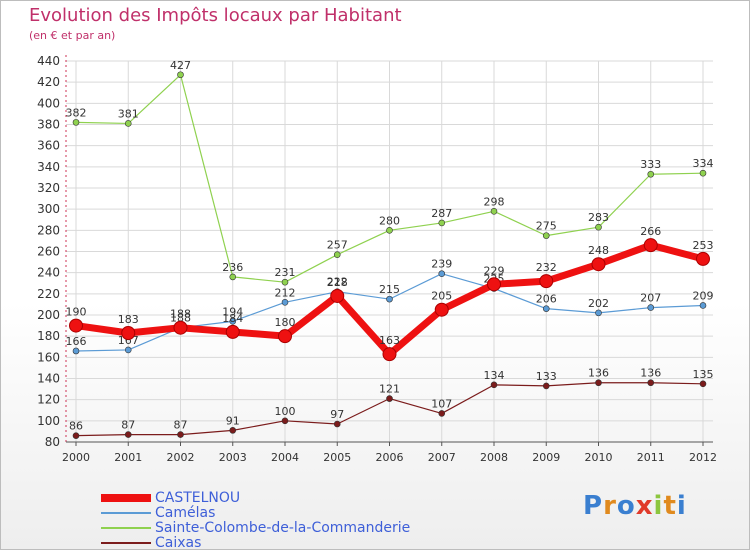 Image resolution: width=750 pixels, height=551 pixels. Describe the element at coordinates (598, 217) in the screenshot. I see `data-label: 283` at that location.